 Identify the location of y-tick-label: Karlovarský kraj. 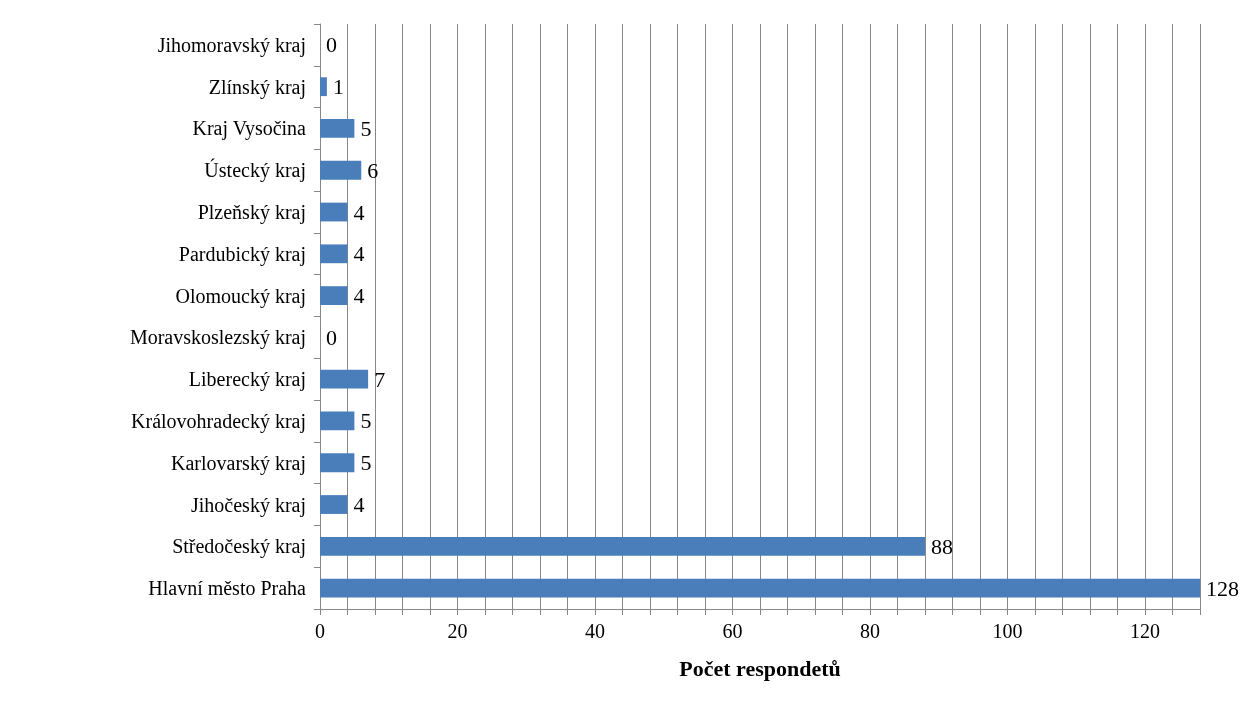
(238, 463).